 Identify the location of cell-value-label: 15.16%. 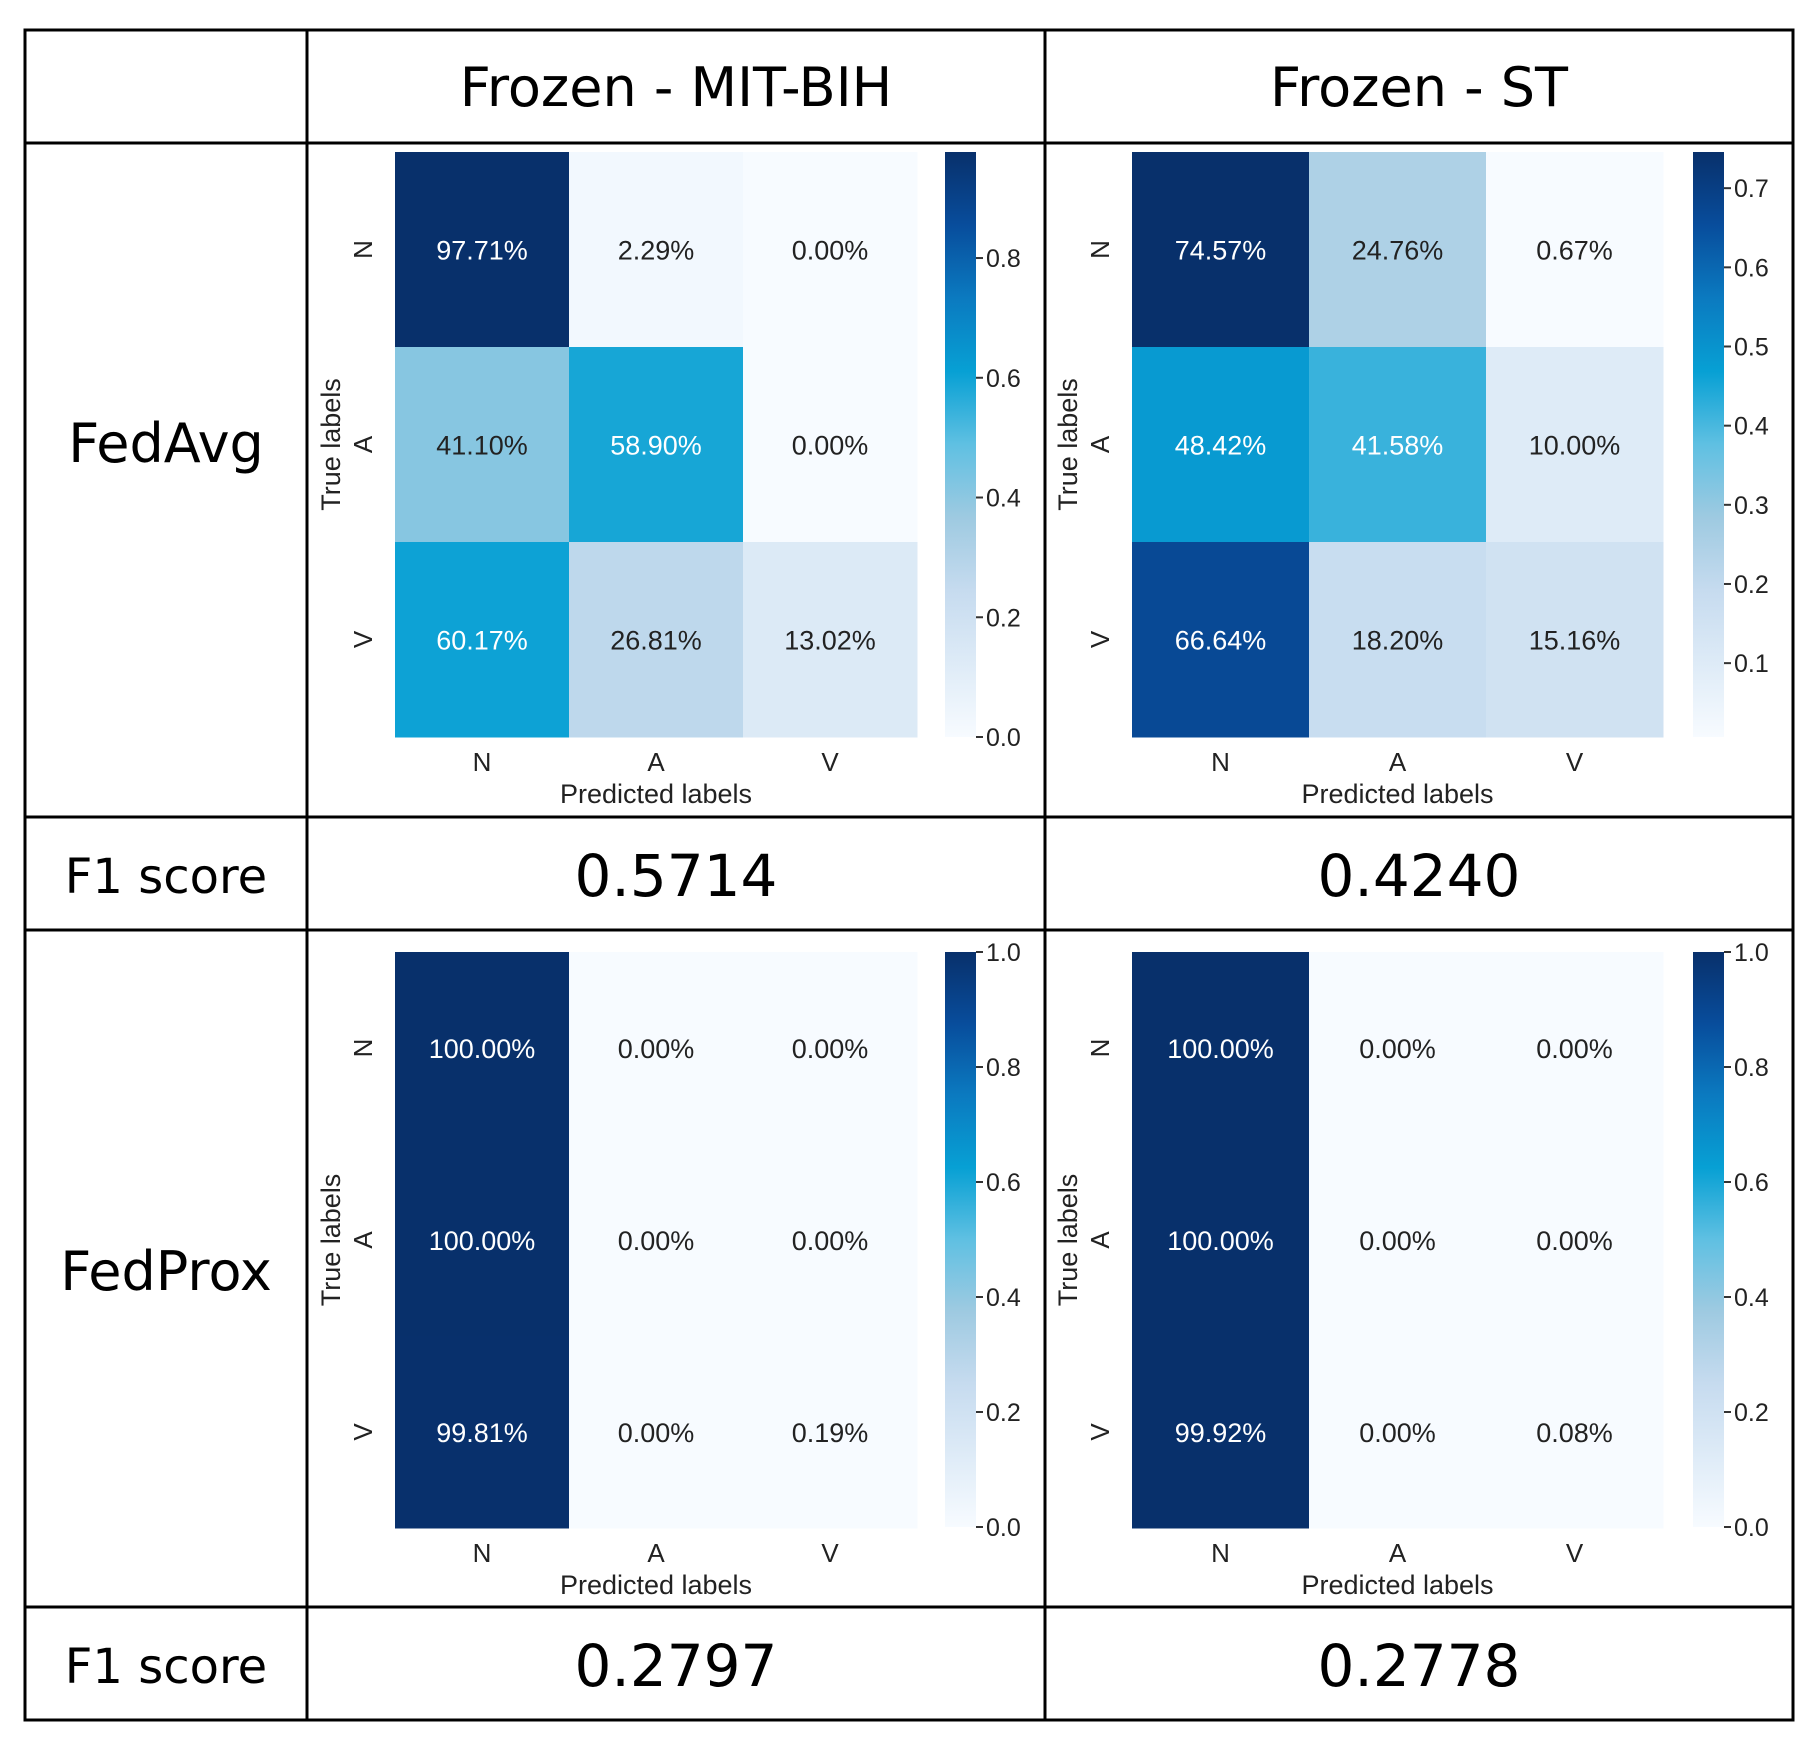
(1575, 641).